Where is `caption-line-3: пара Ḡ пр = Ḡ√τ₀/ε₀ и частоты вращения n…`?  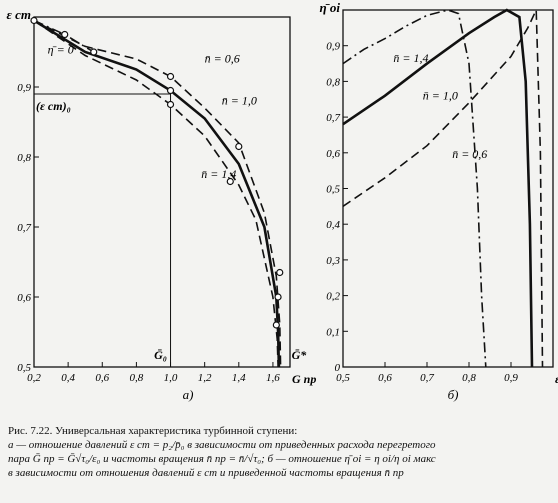 caption-line-3: пара Ḡ пр = Ḡ√τ₀/ε₀ и частоты вращения n… is located at coordinates (222, 459).